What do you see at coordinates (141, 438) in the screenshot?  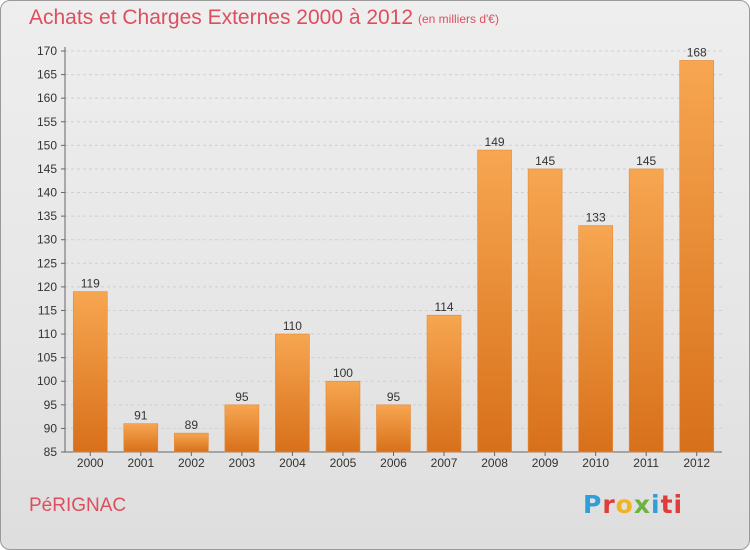 I see `bar-2001` at bounding box center [141, 438].